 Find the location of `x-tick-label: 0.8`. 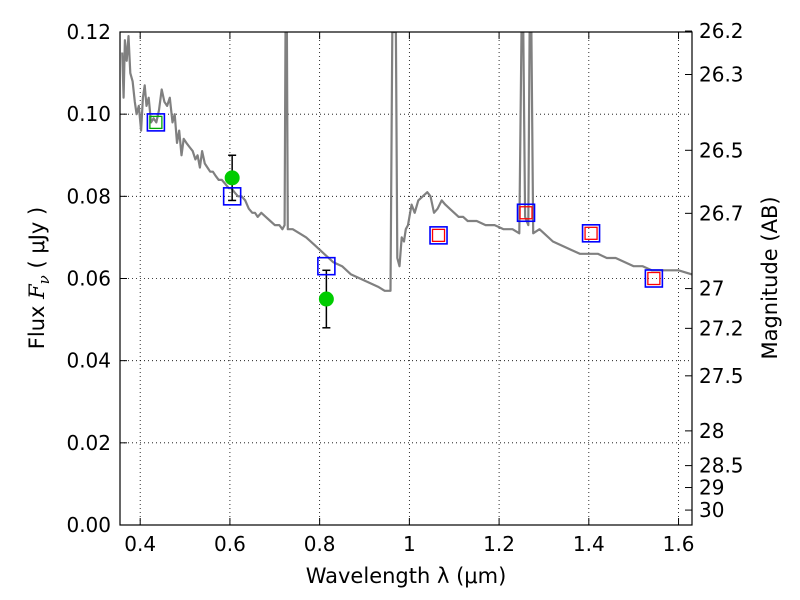

x-tick-label: 0.8 is located at coordinates (320, 544).